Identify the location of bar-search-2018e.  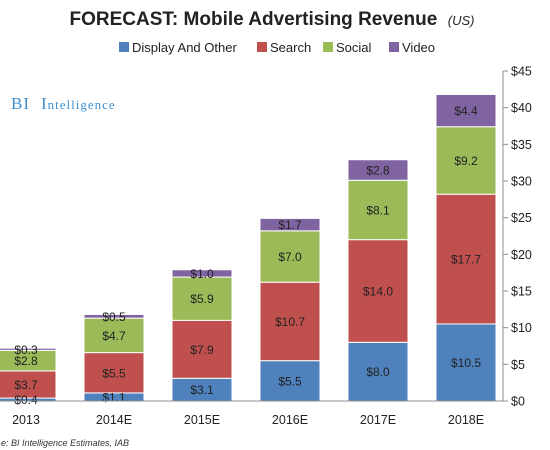
(466, 259).